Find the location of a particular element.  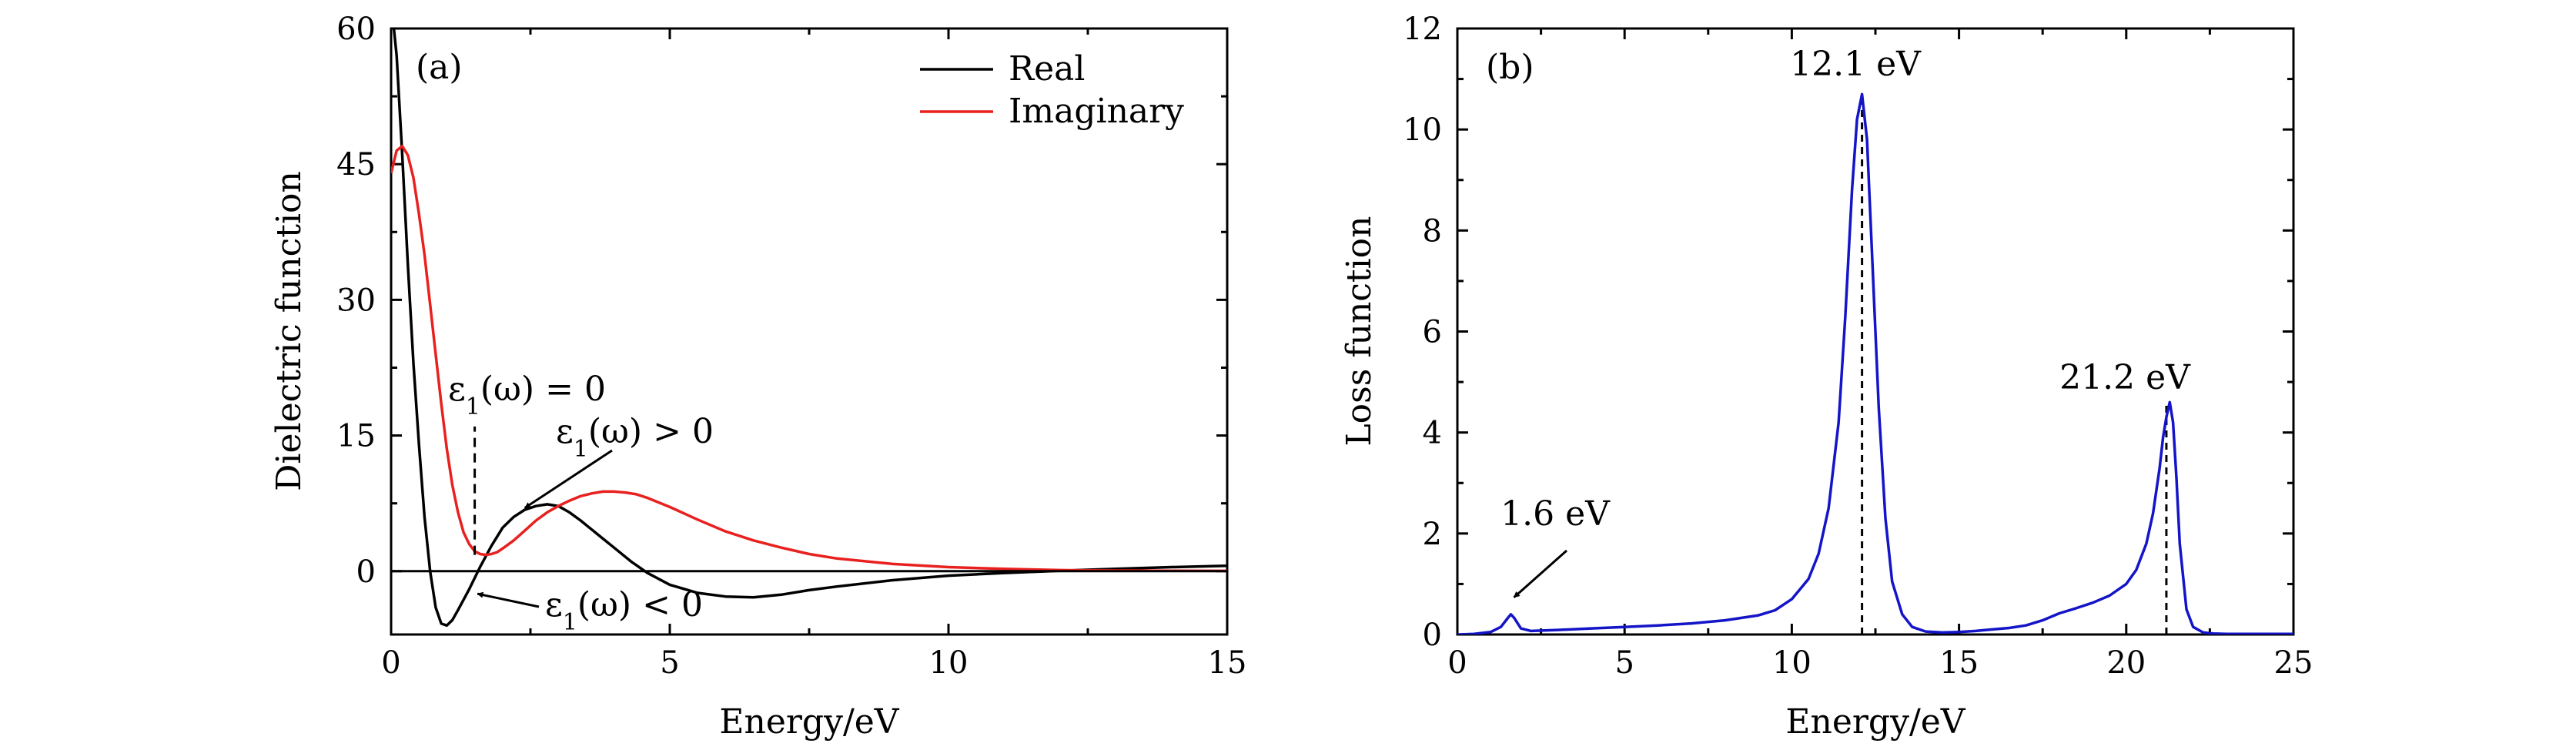

y-tick-label: 15 is located at coordinates (356, 436).